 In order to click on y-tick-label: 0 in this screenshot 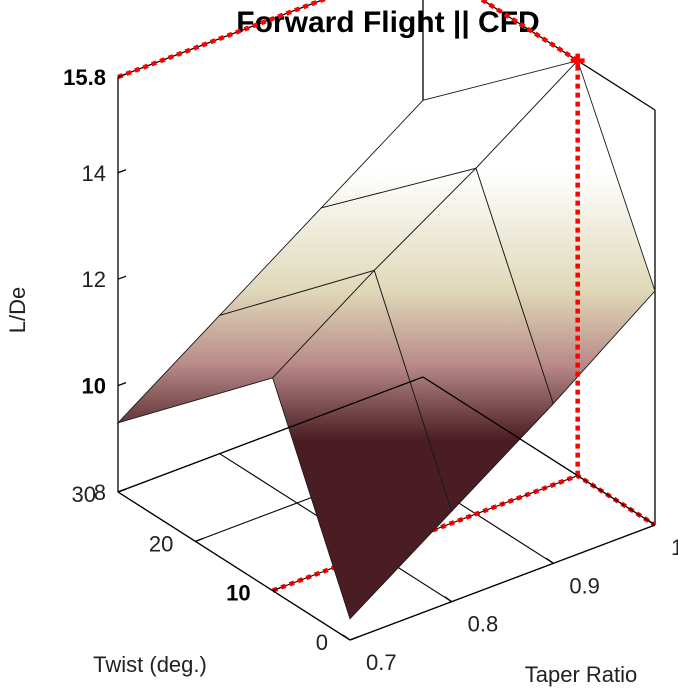, I will do `click(322, 642)`.